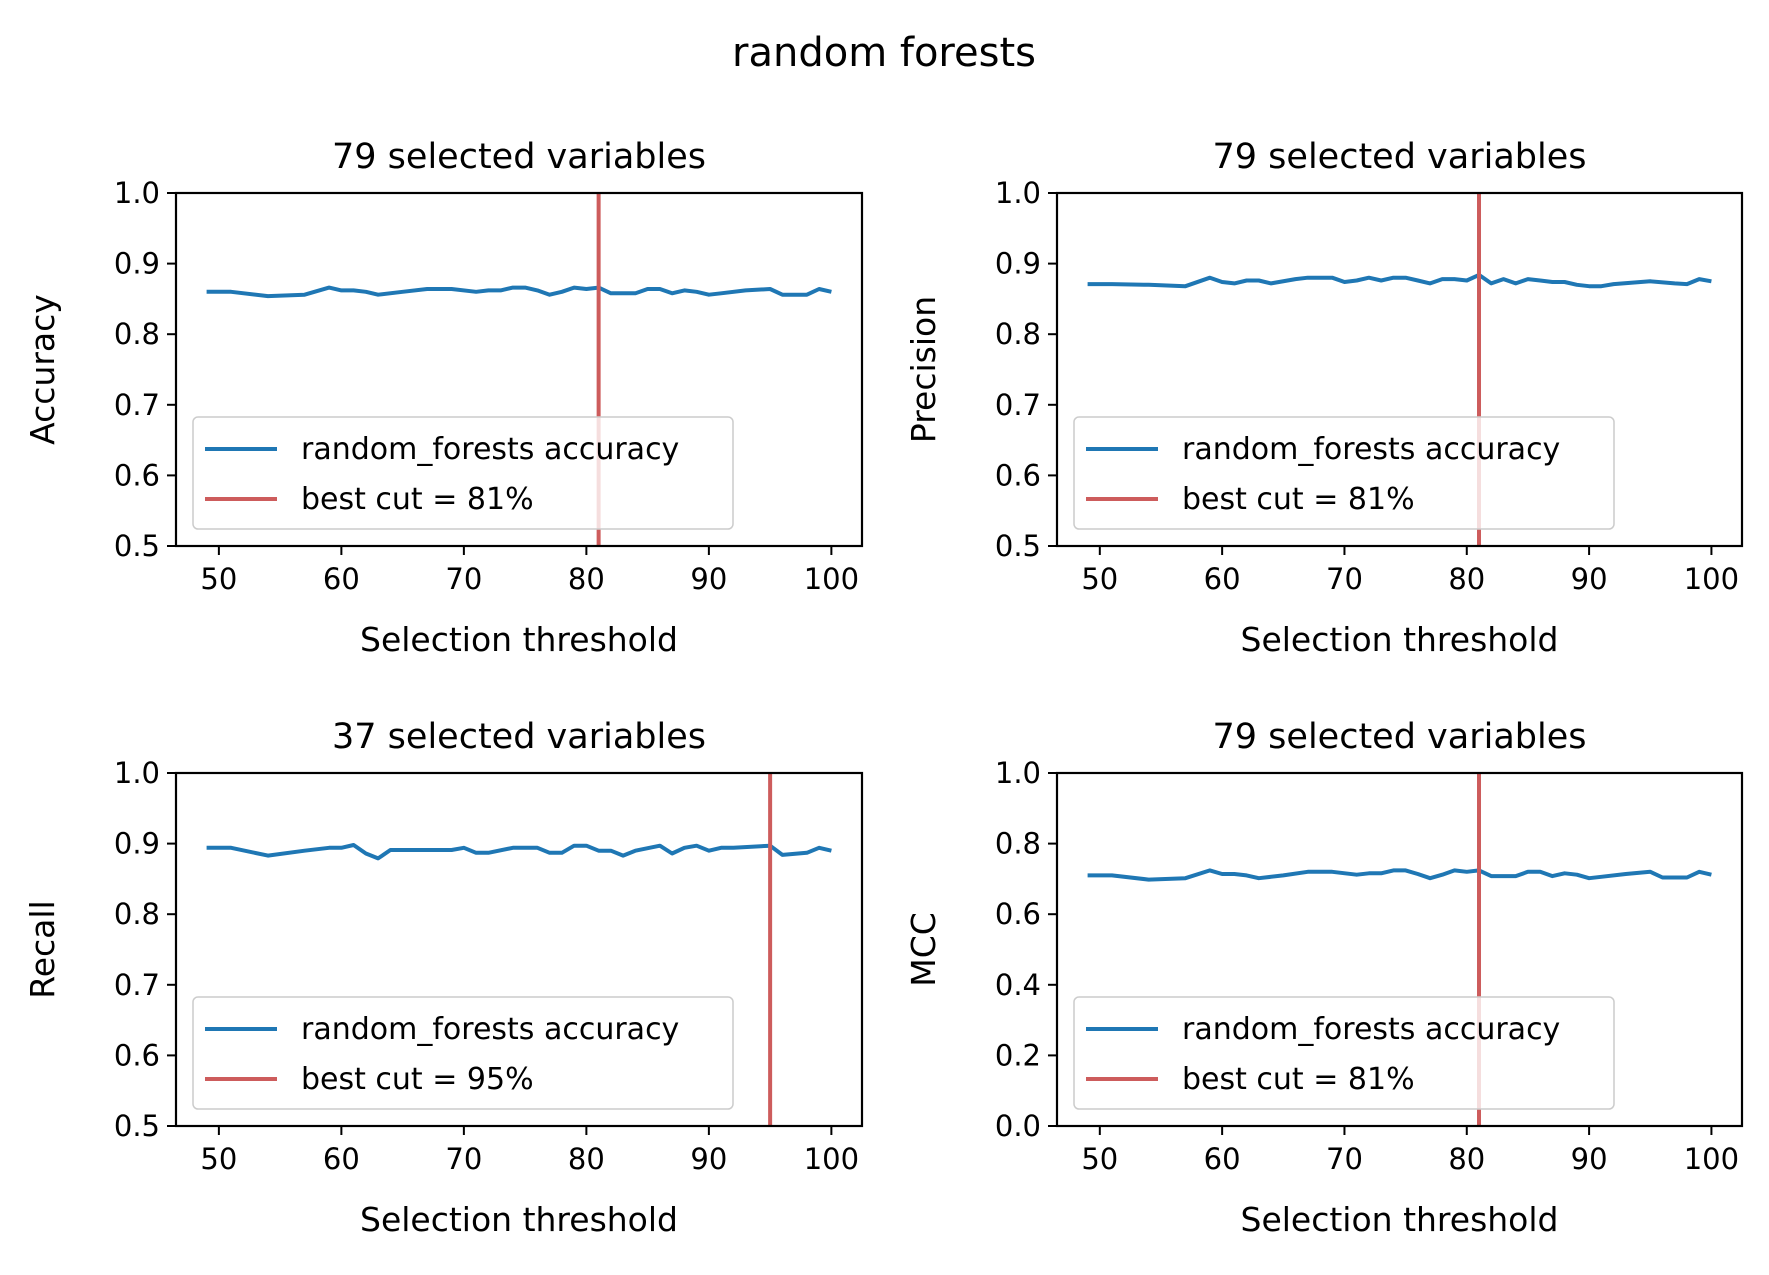 Image resolution: width=1769 pixels, height=1275 pixels. What do you see at coordinates (42, 369) in the screenshot?
I see `y-axis-label: Accuracy` at bounding box center [42, 369].